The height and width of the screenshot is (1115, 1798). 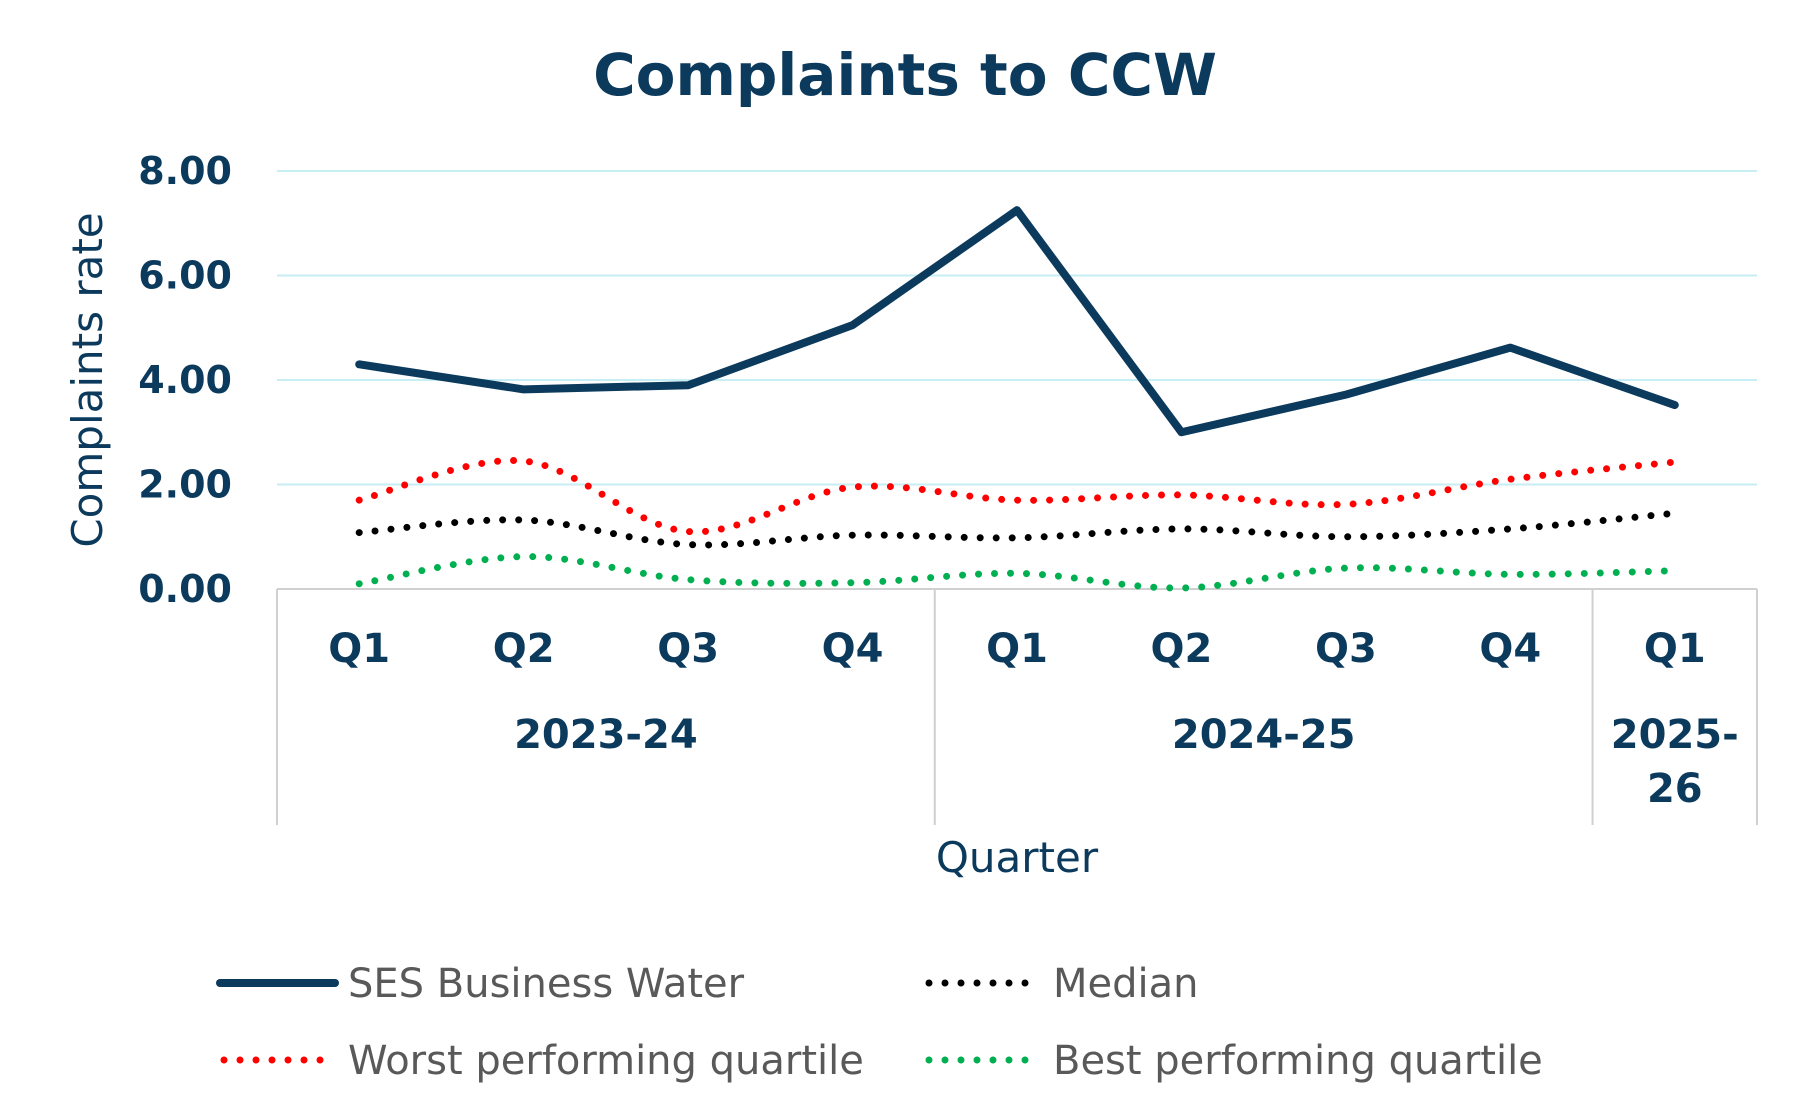 I want to click on y-tick-labels: 0.00 2.00 4.00 6.00 8.00, so click(x=185, y=380).